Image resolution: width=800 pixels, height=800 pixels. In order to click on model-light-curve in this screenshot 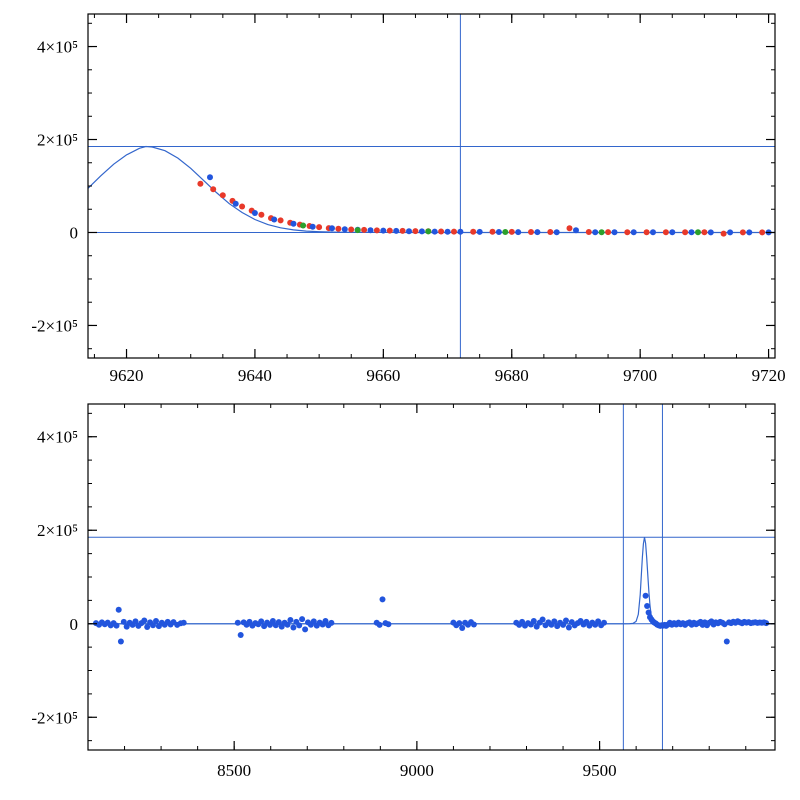, I will do `click(431, 581)`.